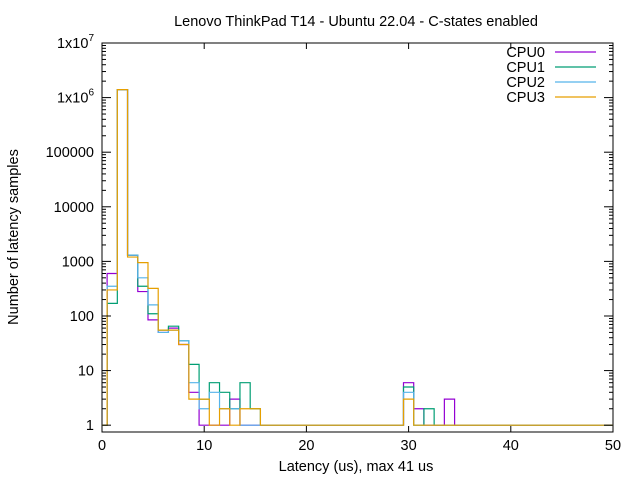 This screenshot has height=480, width=640. What do you see at coordinates (75, 42) in the screenshot?
I see `y-tick-label: 1x10⁷` at bounding box center [75, 42].